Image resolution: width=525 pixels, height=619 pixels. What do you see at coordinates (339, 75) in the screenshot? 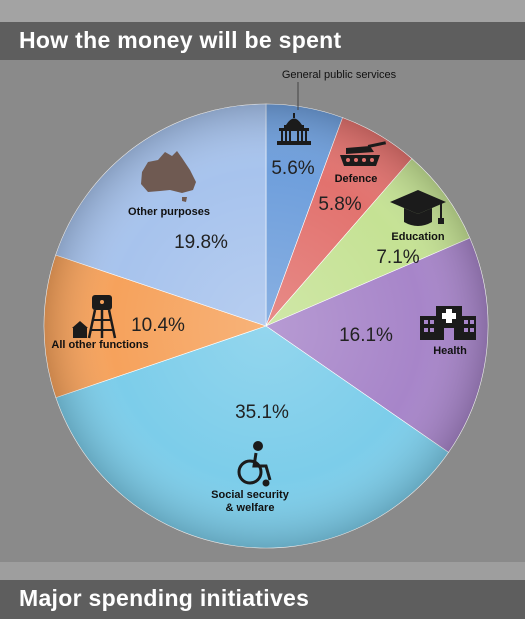
I see `category-label-general-public-services: General public services` at bounding box center [339, 75].